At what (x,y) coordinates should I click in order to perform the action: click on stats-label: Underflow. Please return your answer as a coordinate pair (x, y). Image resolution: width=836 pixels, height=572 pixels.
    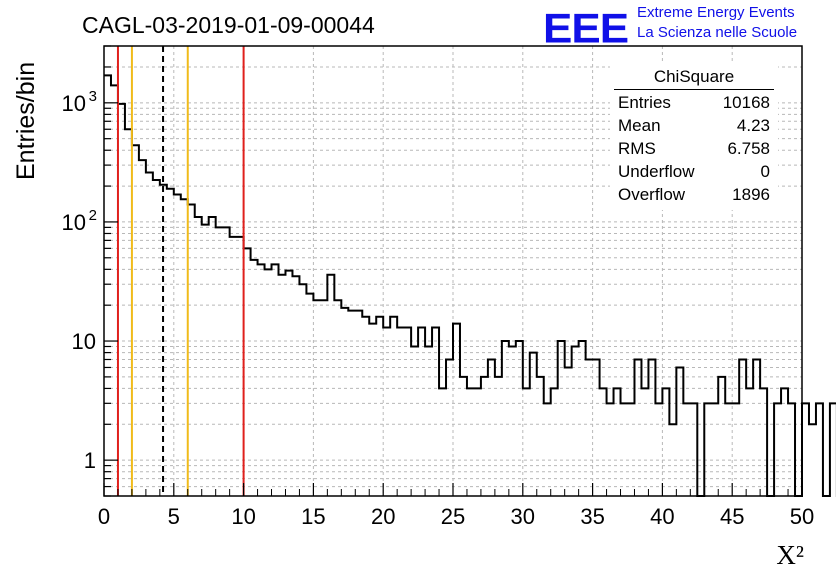
    Looking at the image, I should click on (656, 171).